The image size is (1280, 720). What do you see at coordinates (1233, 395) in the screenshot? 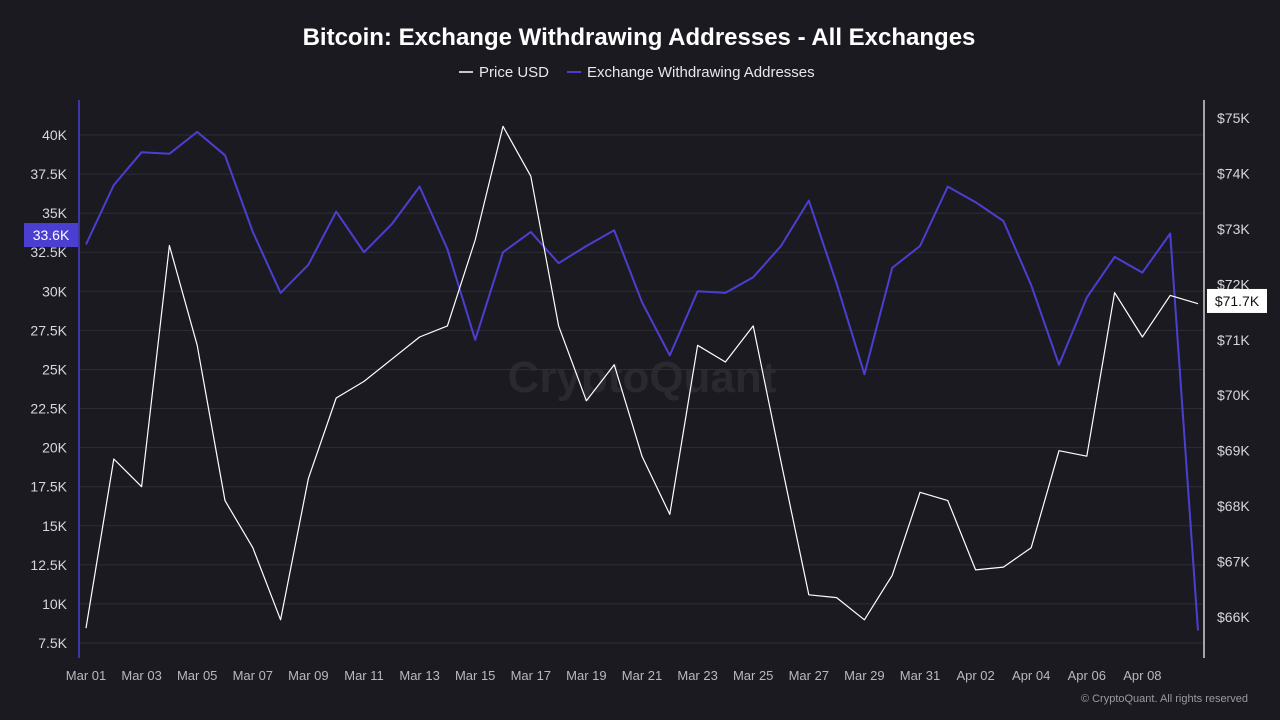
I see `right-tick-label: $70K` at bounding box center [1233, 395].